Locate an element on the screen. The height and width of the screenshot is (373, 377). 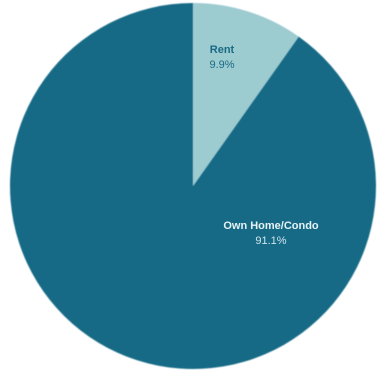
pie-slice-rent is located at coordinates (246, 94).